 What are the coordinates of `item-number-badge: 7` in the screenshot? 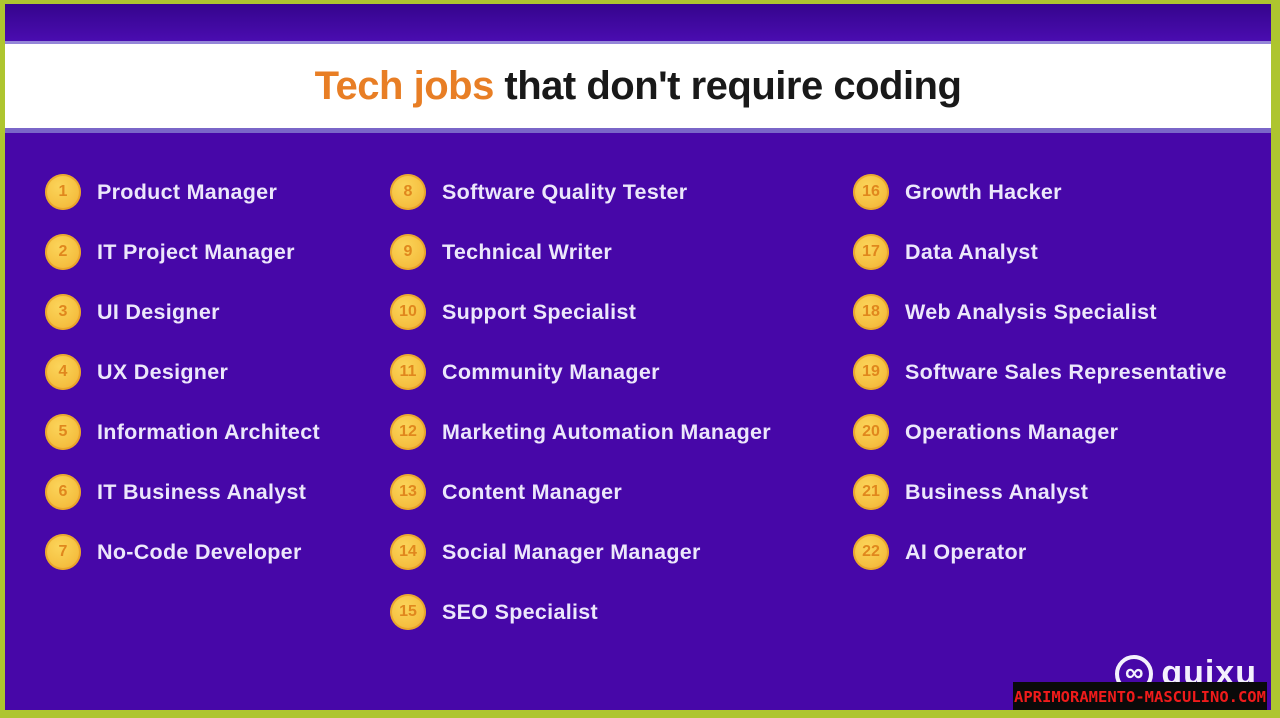 It's located at (63, 552).